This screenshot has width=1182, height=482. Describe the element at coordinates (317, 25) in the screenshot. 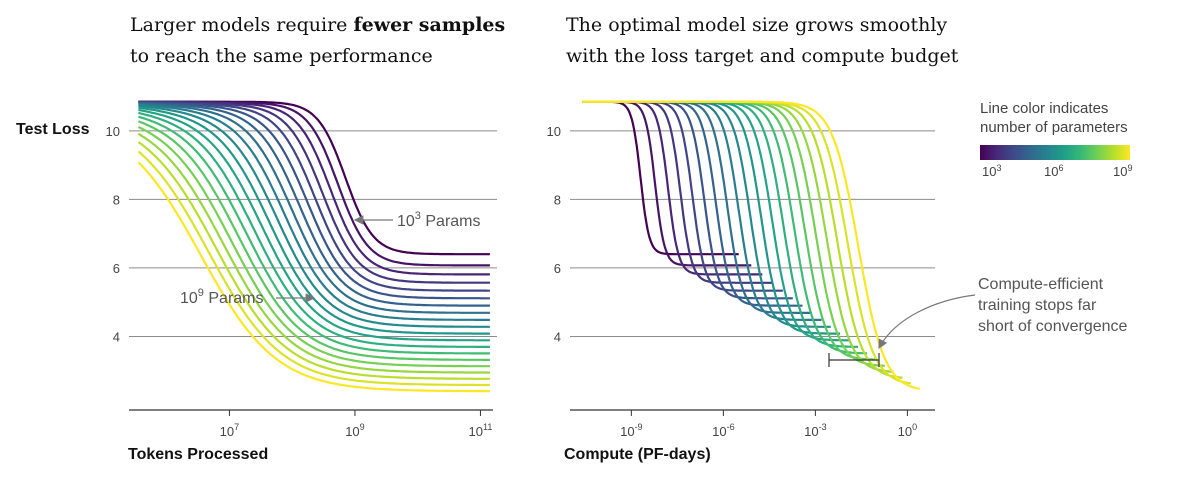

I see `left-title-line1: Larger models require fewer samples` at that location.